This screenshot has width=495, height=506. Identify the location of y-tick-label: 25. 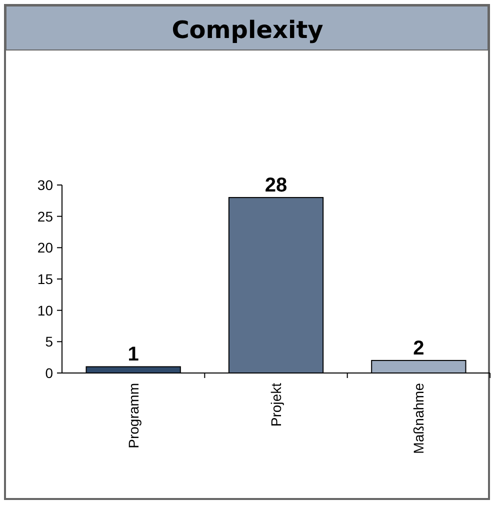
(45, 216).